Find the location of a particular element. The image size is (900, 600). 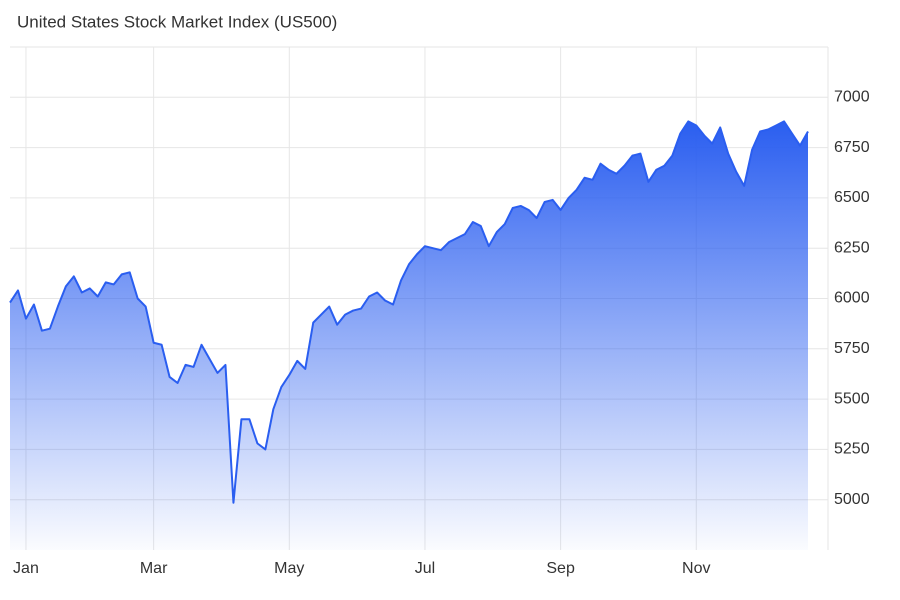

y-tick-label: 5000 is located at coordinates (852, 499).